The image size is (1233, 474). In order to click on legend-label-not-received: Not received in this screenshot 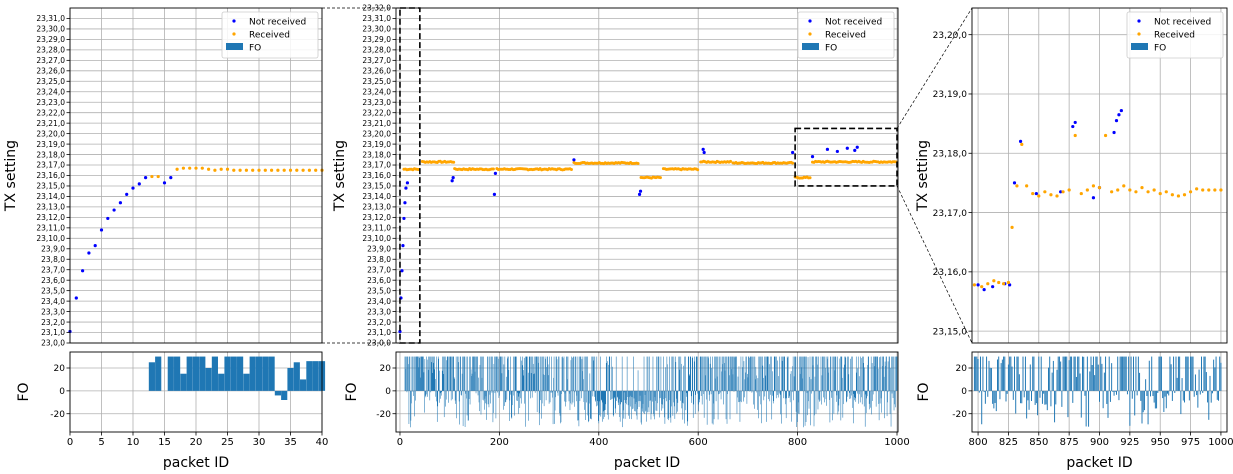, I will do `click(277, 23)`.